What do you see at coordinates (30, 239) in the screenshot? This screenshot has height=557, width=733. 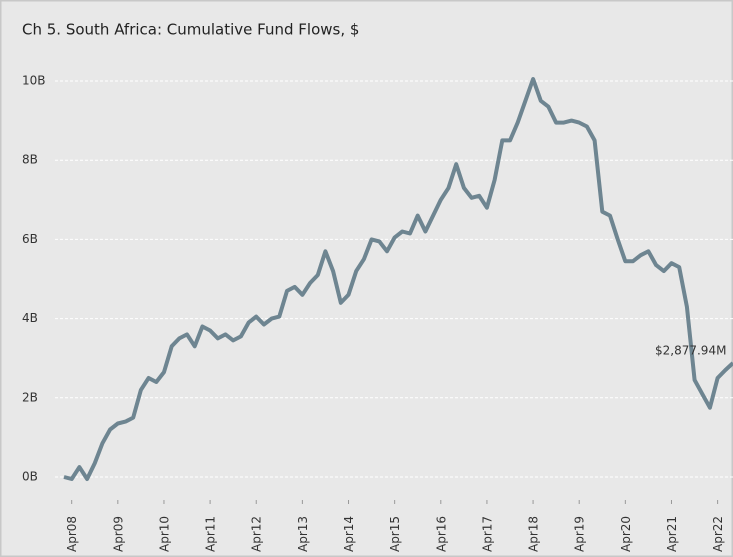 I see `y-tick-label: 6B` at bounding box center [30, 239].